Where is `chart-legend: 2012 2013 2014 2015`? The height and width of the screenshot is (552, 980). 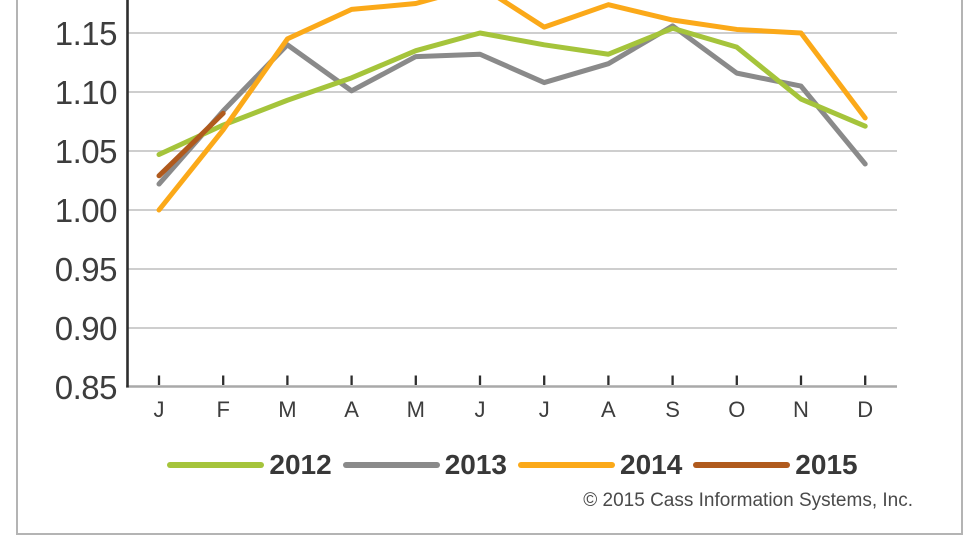 chart-legend: 2012 2013 2014 2015 is located at coordinates (512, 465).